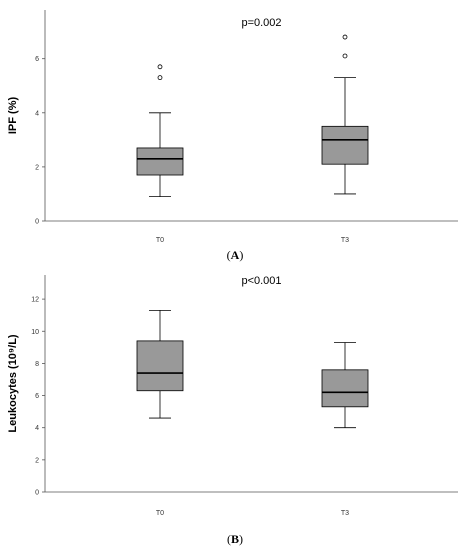  What do you see at coordinates (160, 366) in the screenshot?
I see `chart-b-box-t0` at bounding box center [160, 366].